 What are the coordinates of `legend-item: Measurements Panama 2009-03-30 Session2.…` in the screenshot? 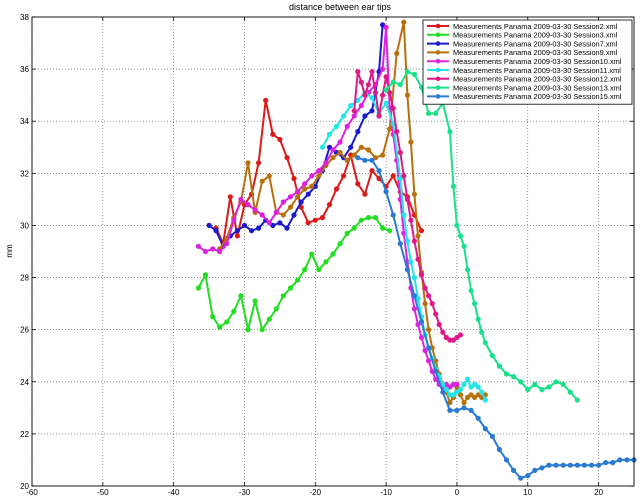 It's located at (522, 26).